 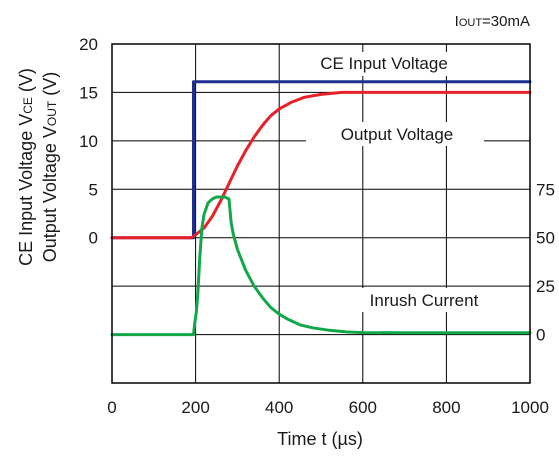 I want to click on y-left-tick-label: 20, so click(x=88, y=44).